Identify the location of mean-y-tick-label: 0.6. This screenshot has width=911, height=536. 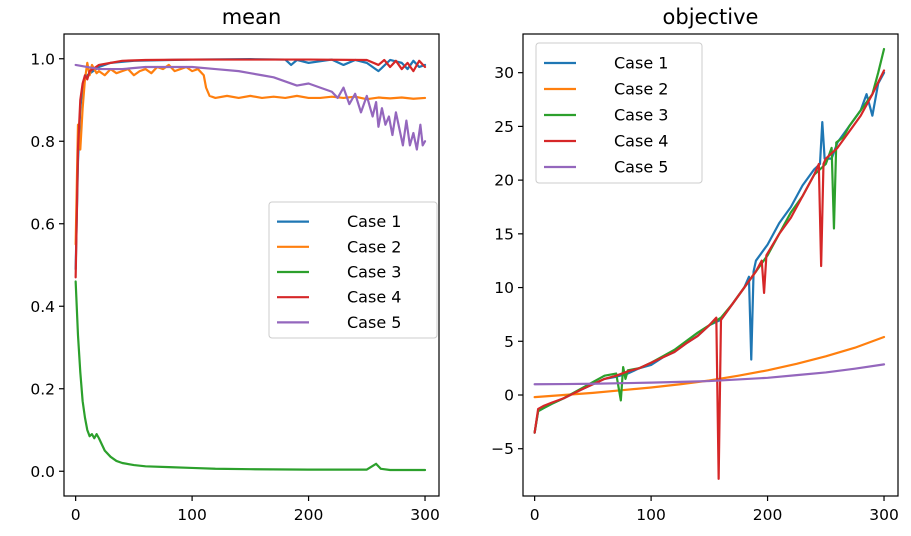
(42, 224).